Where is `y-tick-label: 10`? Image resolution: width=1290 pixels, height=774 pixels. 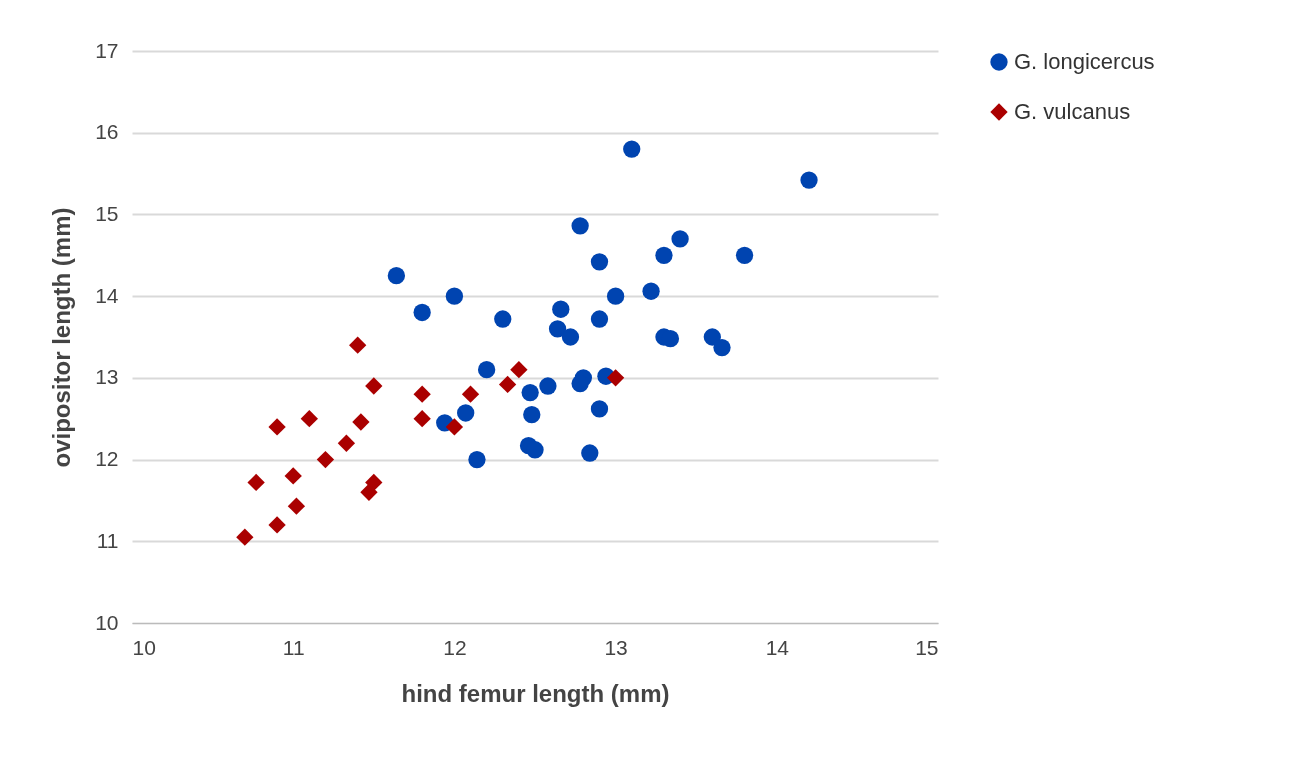
y-tick-label: 10 is located at coordinates (107, 622).